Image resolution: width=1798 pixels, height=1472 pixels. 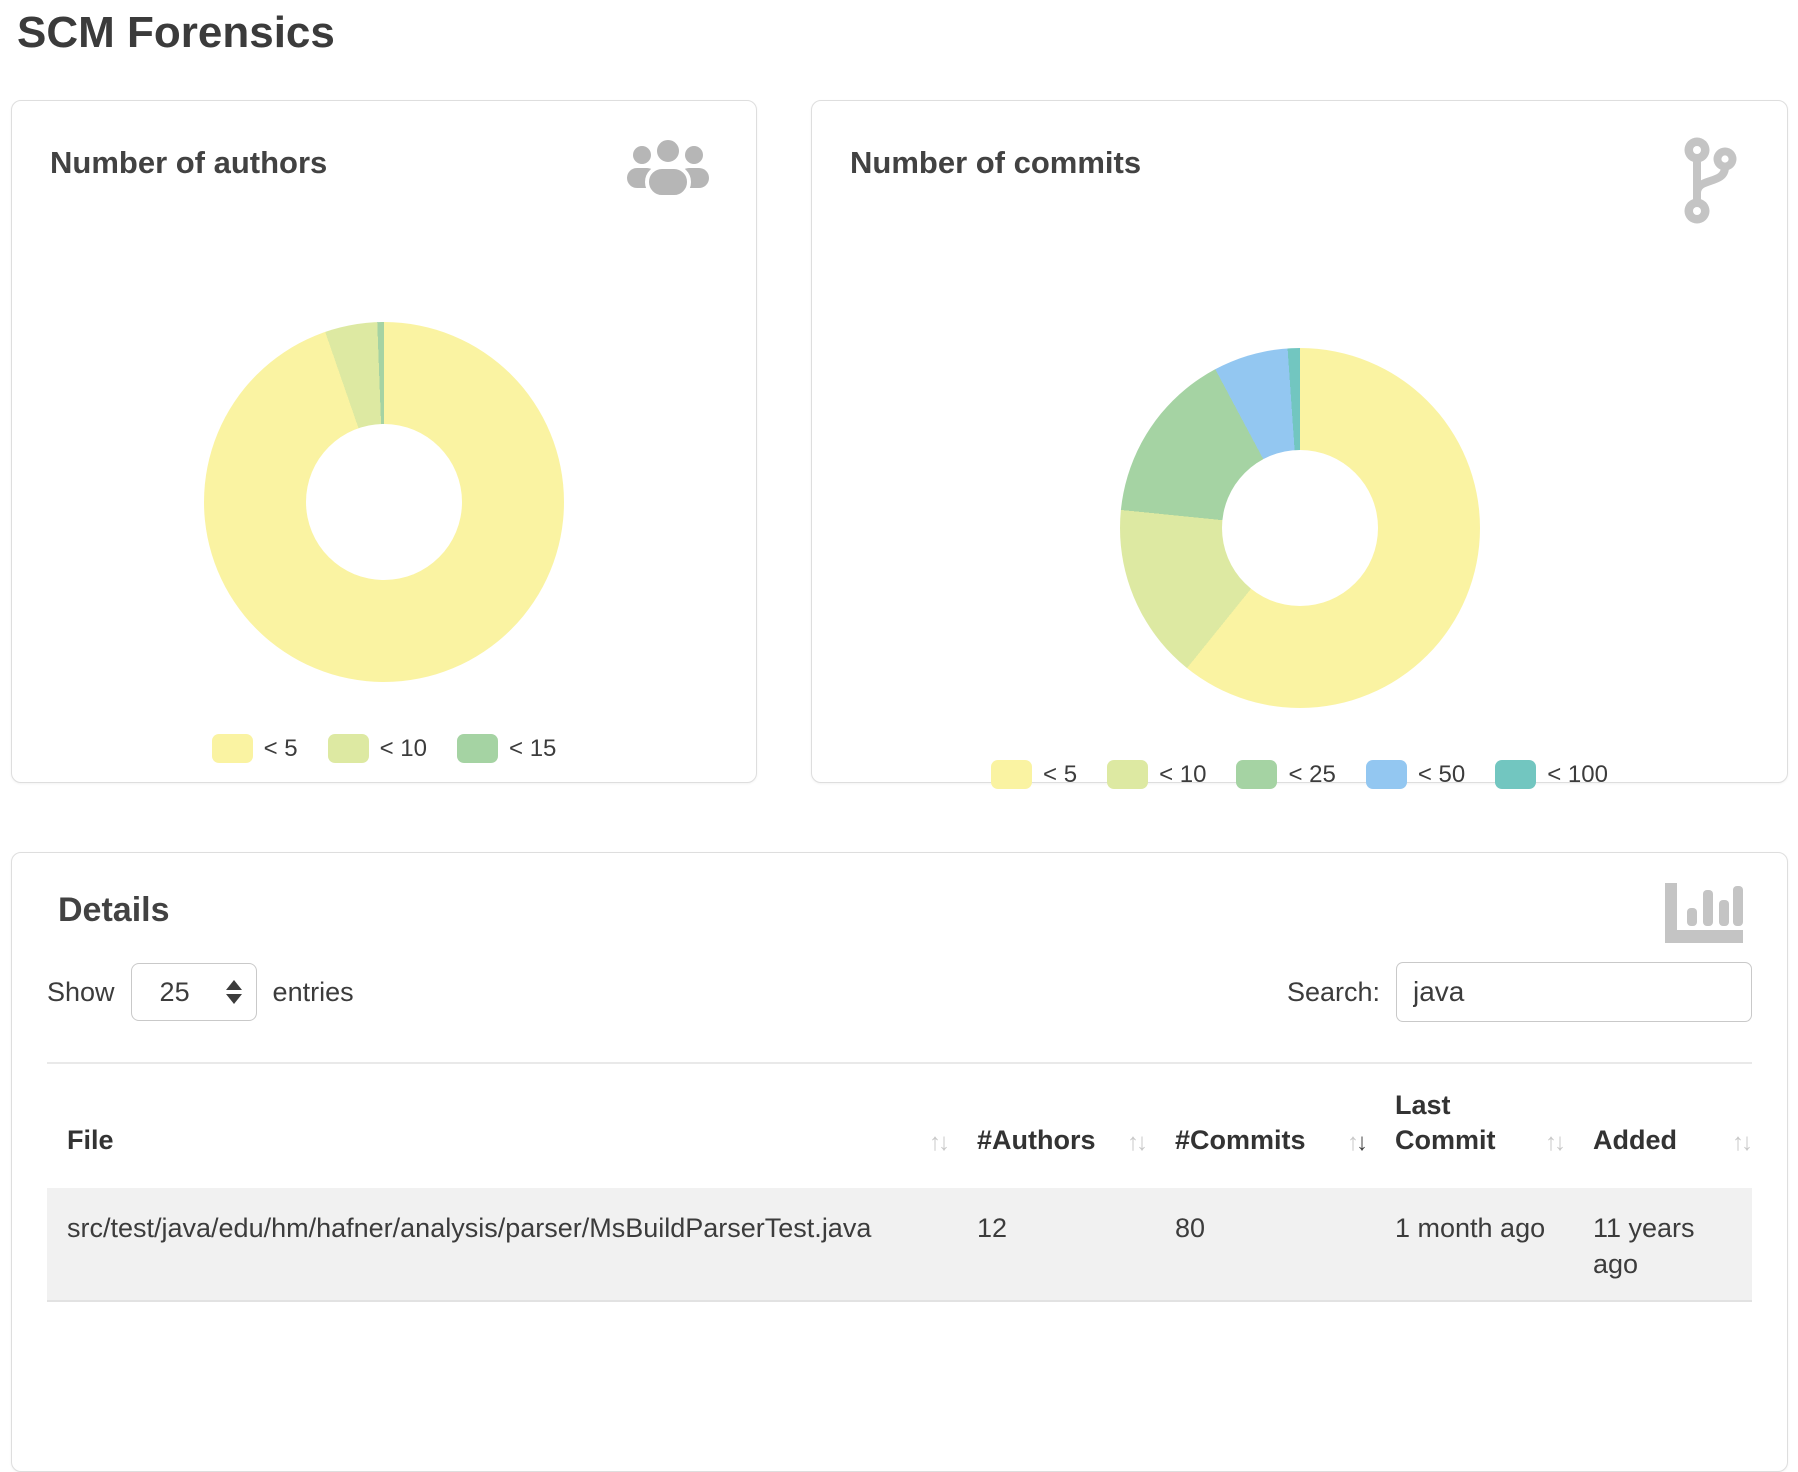 I want to click on column-header-file: File ↑↓, so click(x=512, y=1155).